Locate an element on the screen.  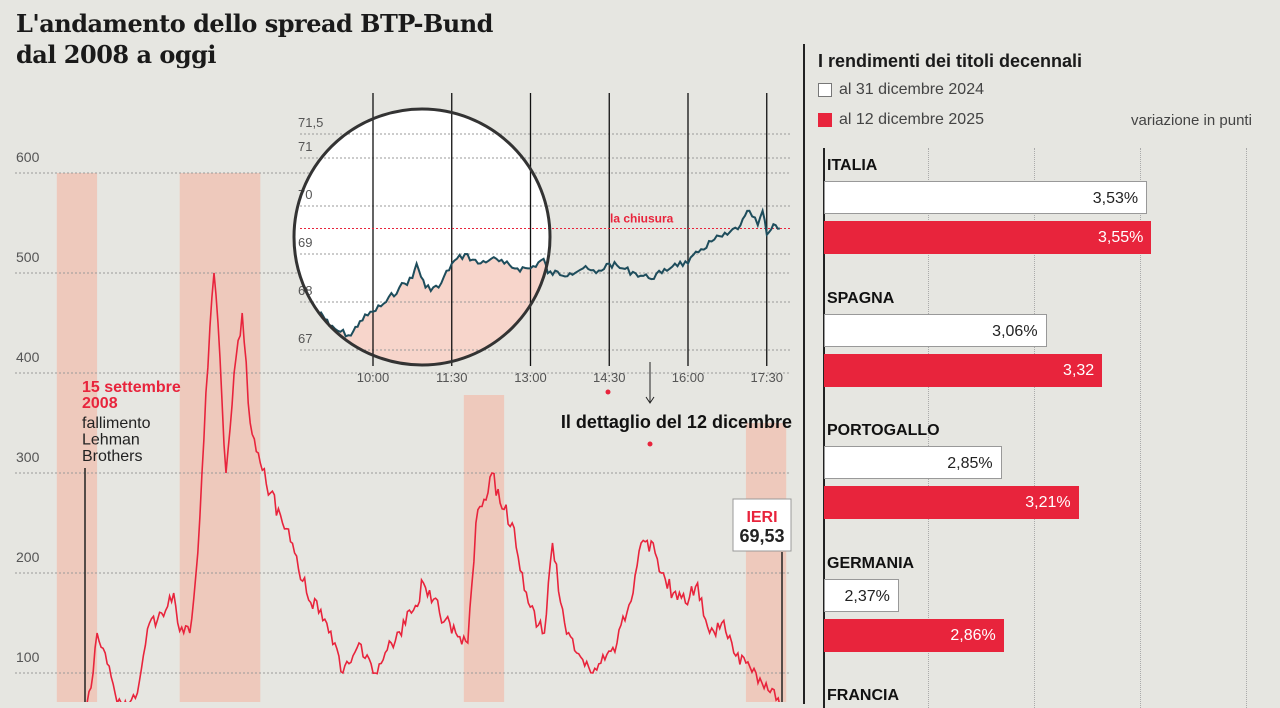
last-value: 69,53 is located at coordinates (761, 536).